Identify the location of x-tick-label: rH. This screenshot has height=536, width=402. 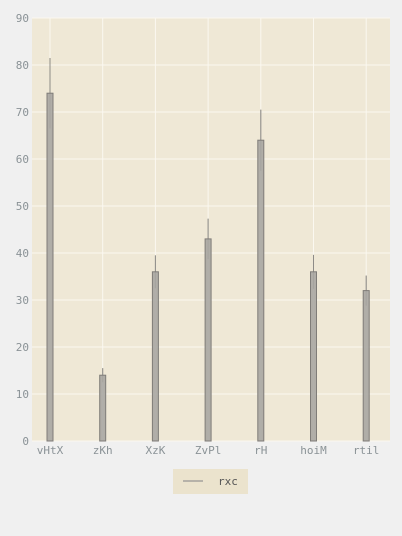
(260, 450).